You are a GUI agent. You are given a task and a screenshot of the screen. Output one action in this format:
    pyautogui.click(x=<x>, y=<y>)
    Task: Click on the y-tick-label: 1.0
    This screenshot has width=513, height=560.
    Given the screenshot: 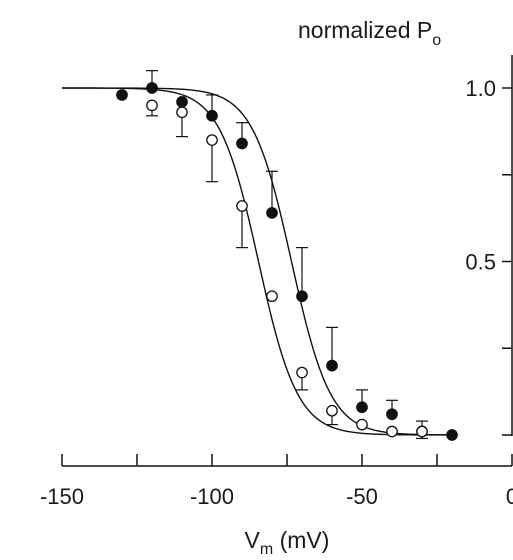 What is the action you would take?
    pyautogui.click(x=480, y=88)
    